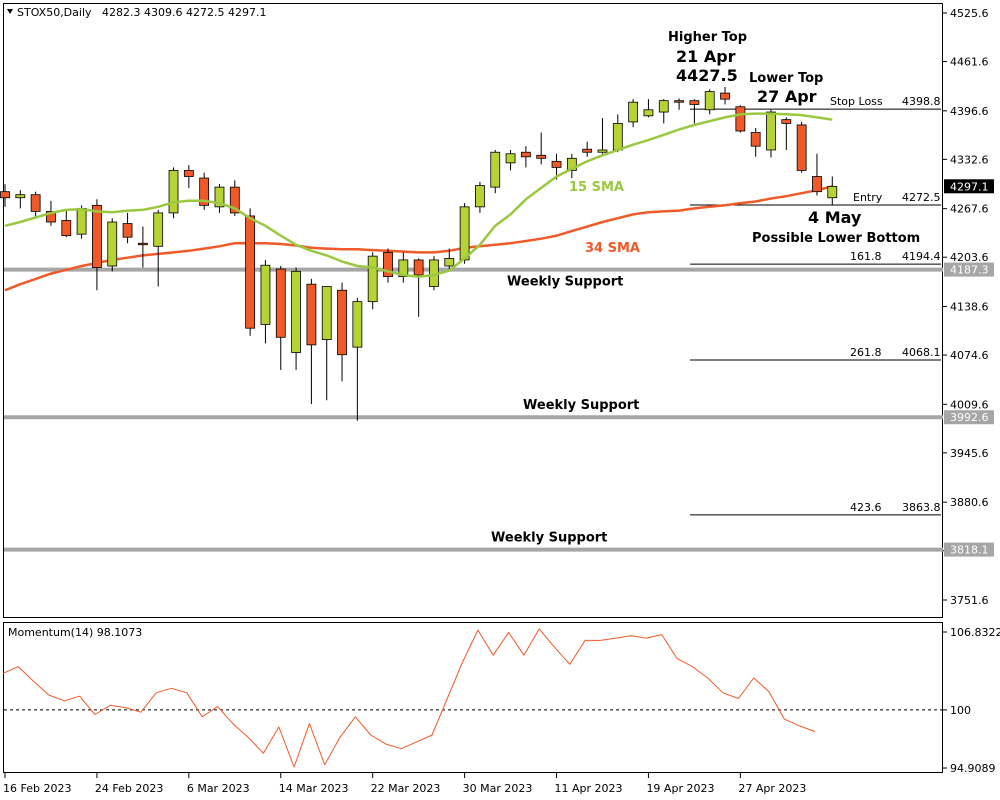 The width and height of the screenshot is (1000, 800). I want to click on fib-level-value: 4398.8, so click(921, 101).